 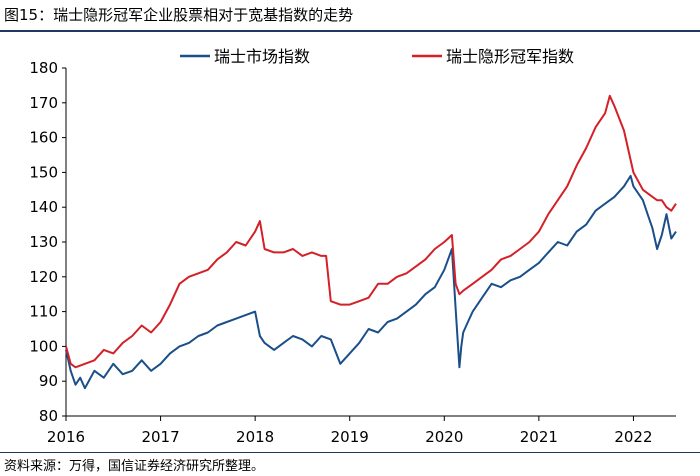 I want to click on x-tick-label: 2019, so click(x=350, y=437).